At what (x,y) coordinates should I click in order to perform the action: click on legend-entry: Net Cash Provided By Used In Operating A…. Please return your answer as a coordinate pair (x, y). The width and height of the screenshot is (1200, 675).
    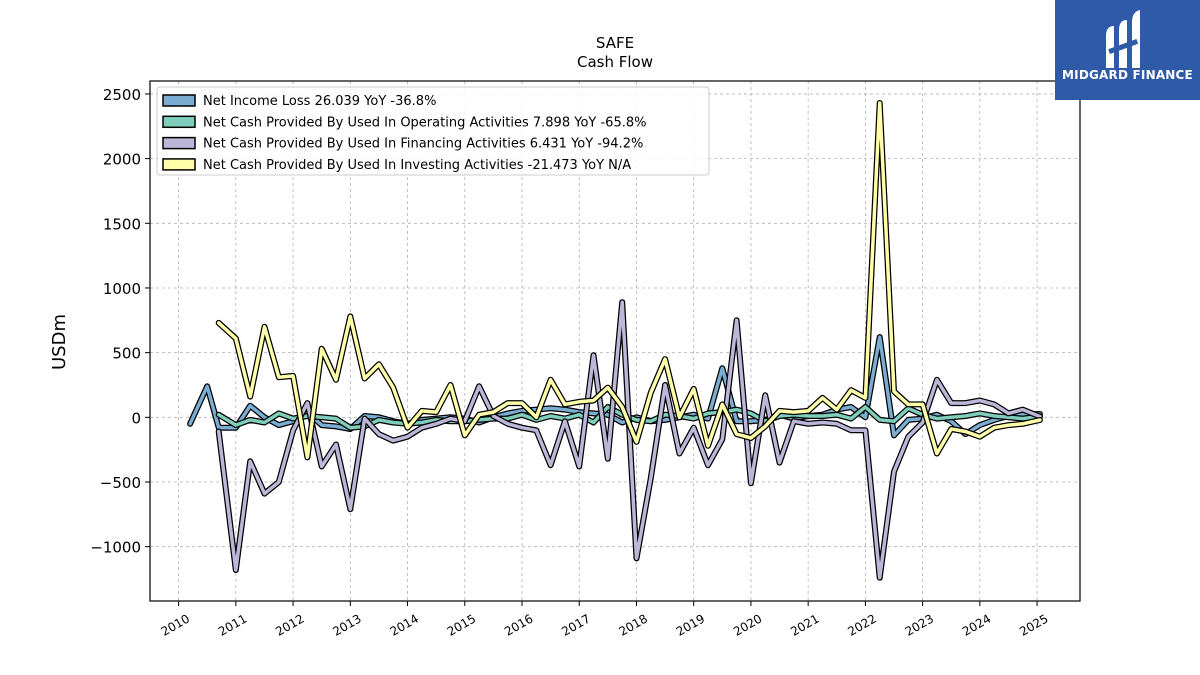
    Looking at the image, I should click on (424, 122).